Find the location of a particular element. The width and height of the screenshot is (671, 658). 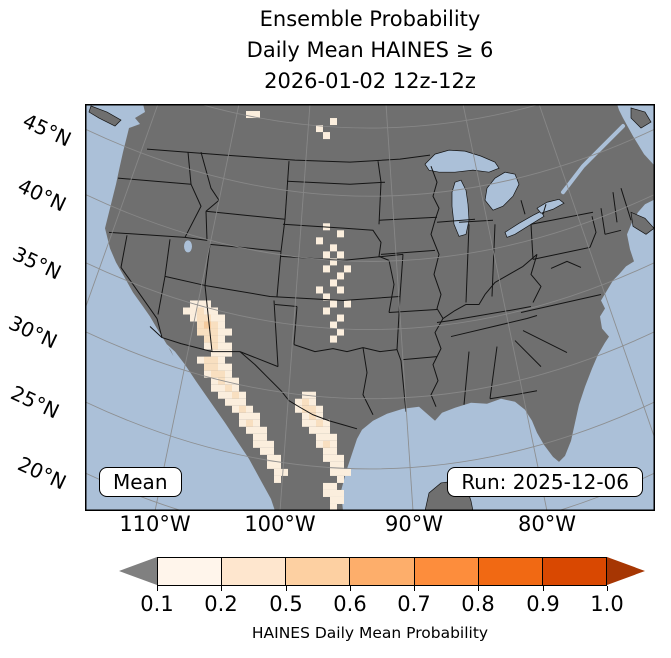

colorbar-over-arrow is located at coordinates (626, 571).